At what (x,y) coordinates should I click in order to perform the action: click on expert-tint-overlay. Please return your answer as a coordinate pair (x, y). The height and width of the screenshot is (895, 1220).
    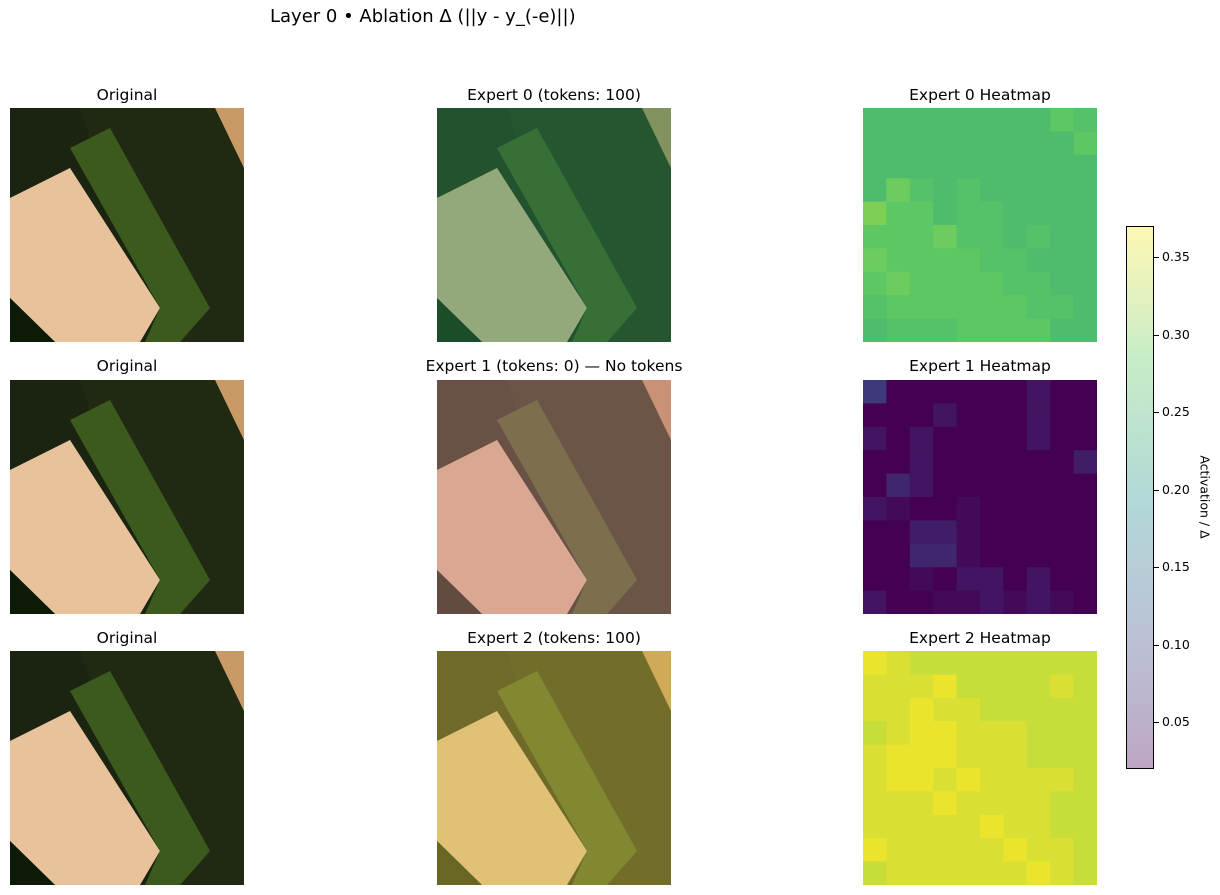
    Looking at the image, I should click on (554, 768).